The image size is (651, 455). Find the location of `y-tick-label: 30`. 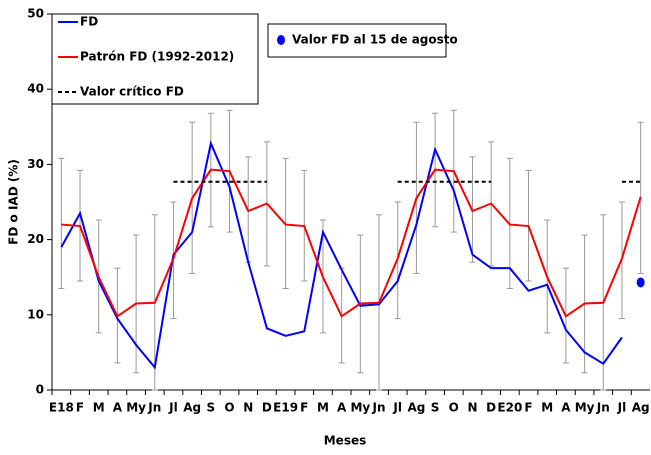

y-tick-label: 30 is located at coordinates (35, 164).